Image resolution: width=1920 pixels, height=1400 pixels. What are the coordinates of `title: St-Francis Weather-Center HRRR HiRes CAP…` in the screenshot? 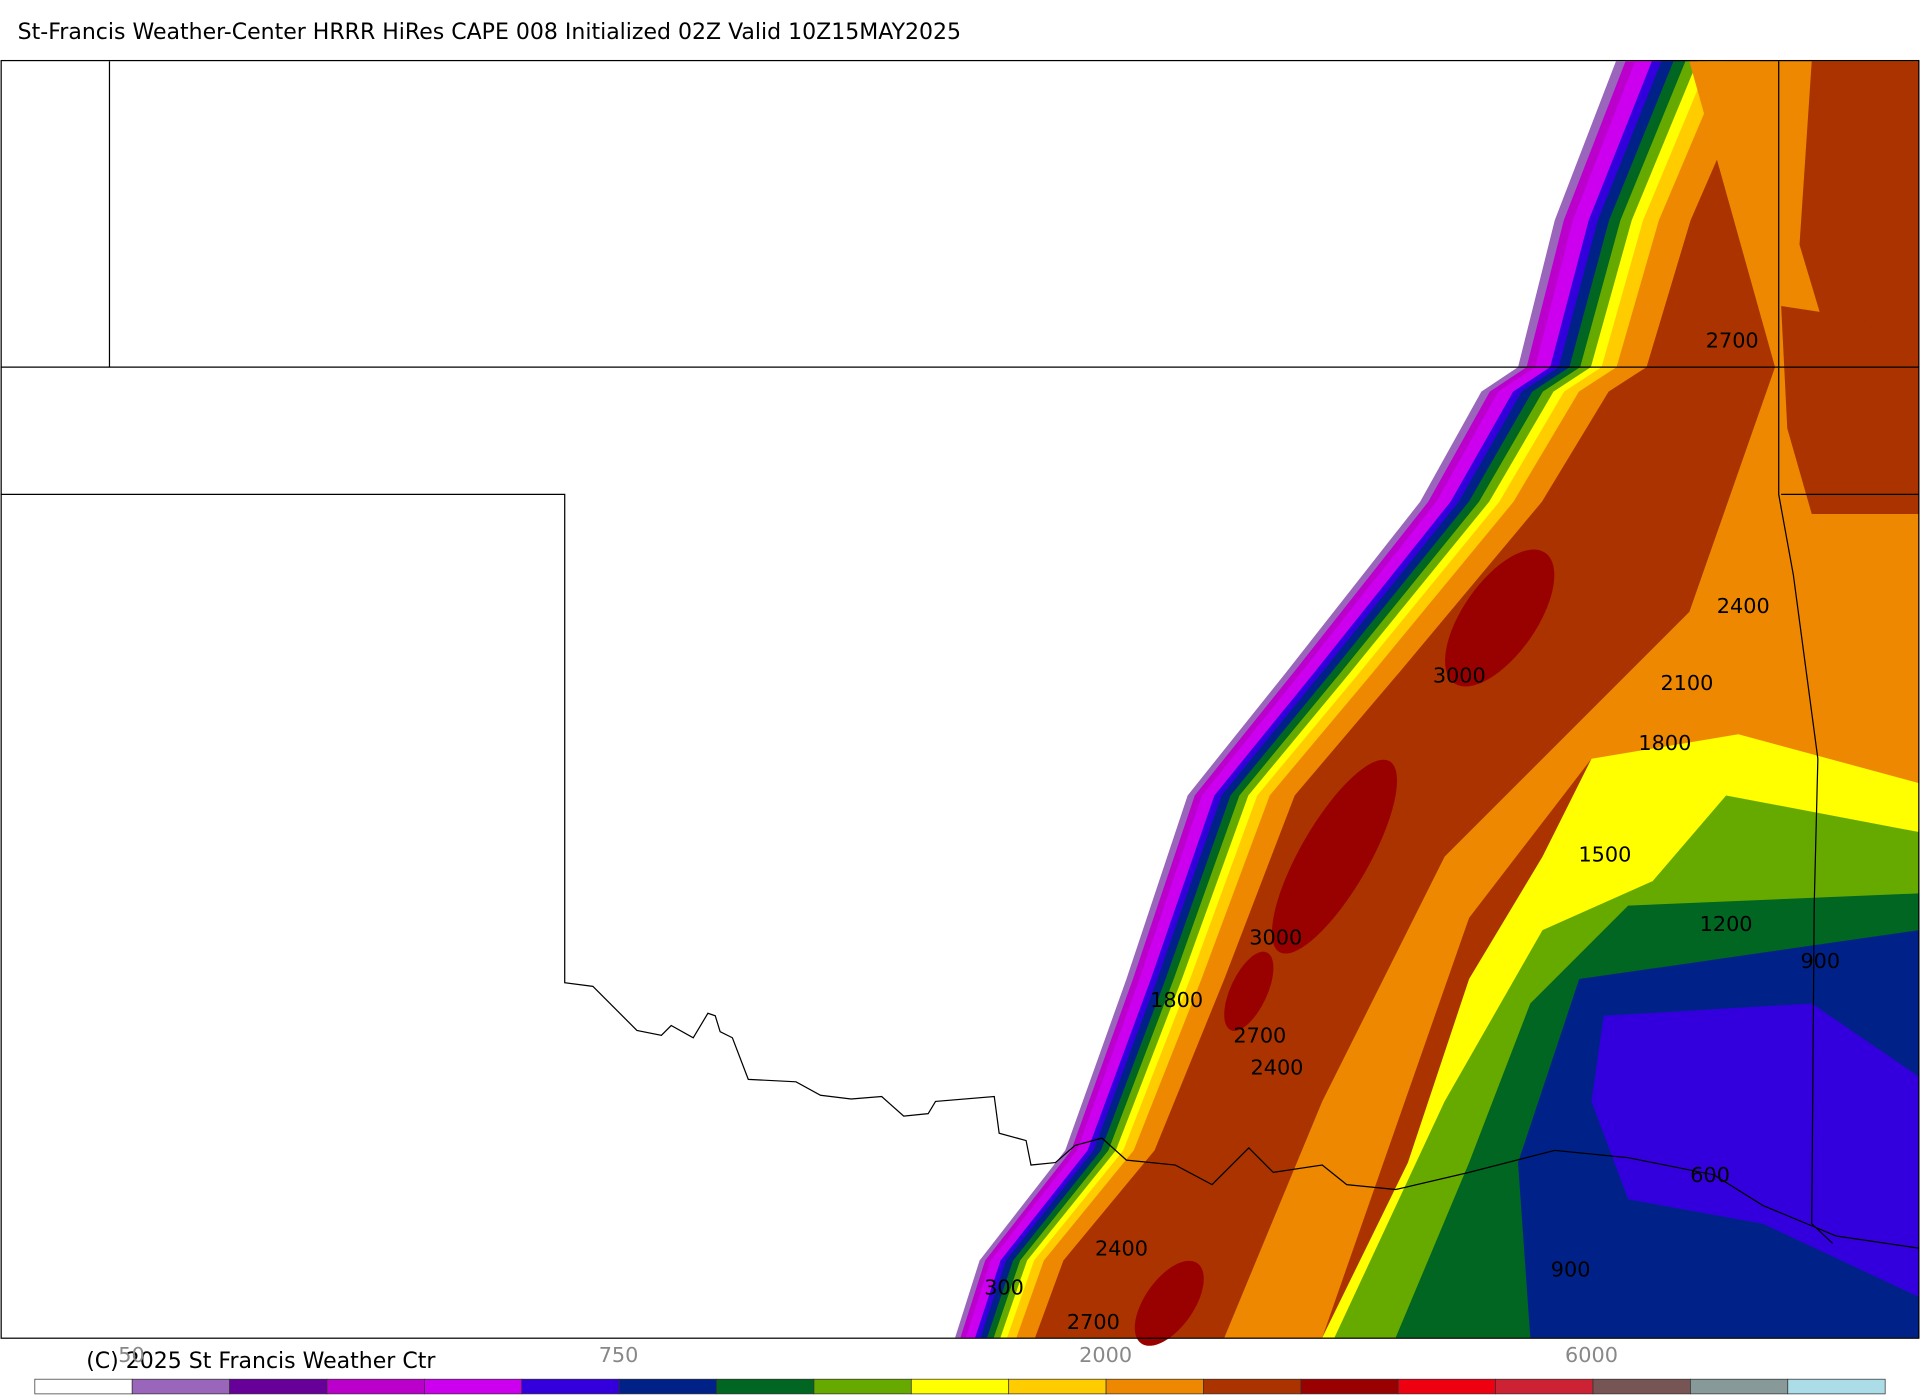 It's located at (489, 32).